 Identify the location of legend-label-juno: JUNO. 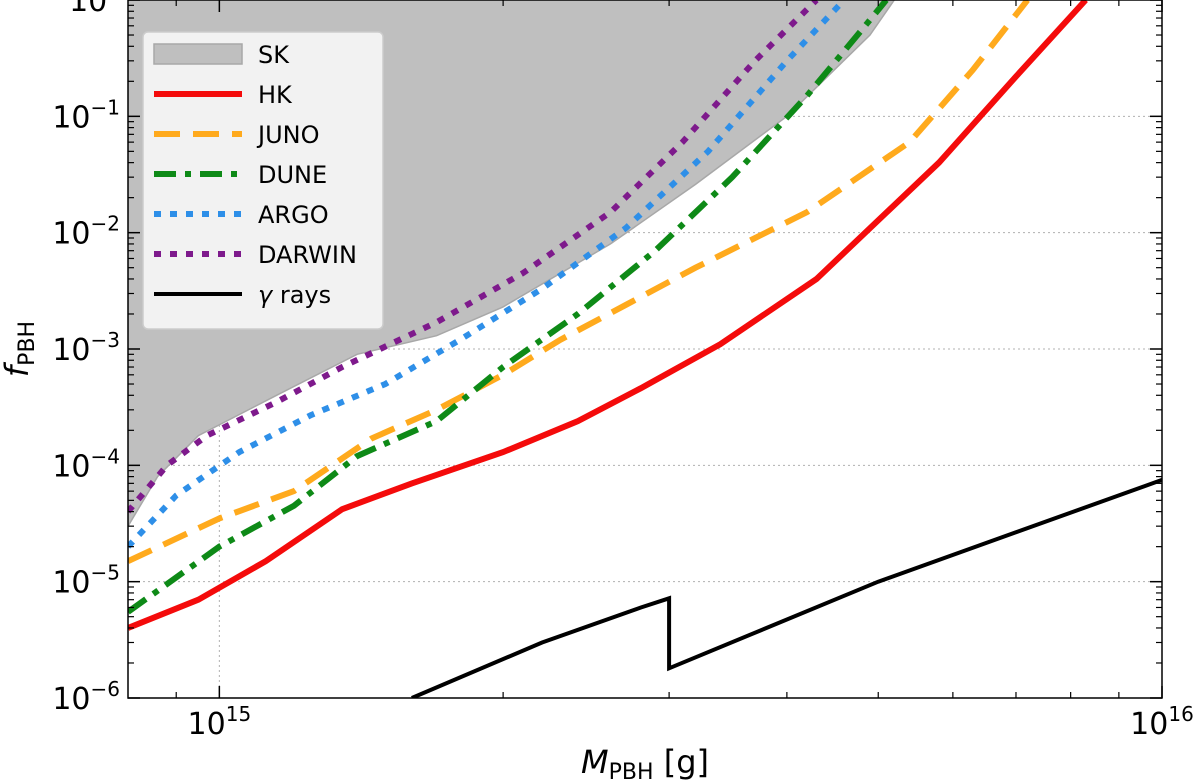
(288, 135).